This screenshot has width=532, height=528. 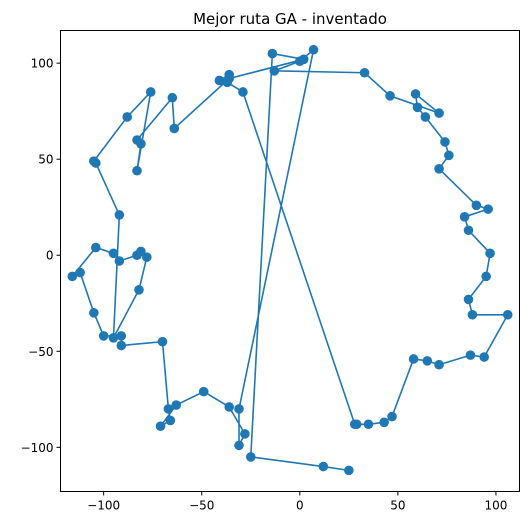 What do you see at coordinates (201, 506) in the screenshot?
I see `x-tick-label: −50` at bounding box center [201, 506].